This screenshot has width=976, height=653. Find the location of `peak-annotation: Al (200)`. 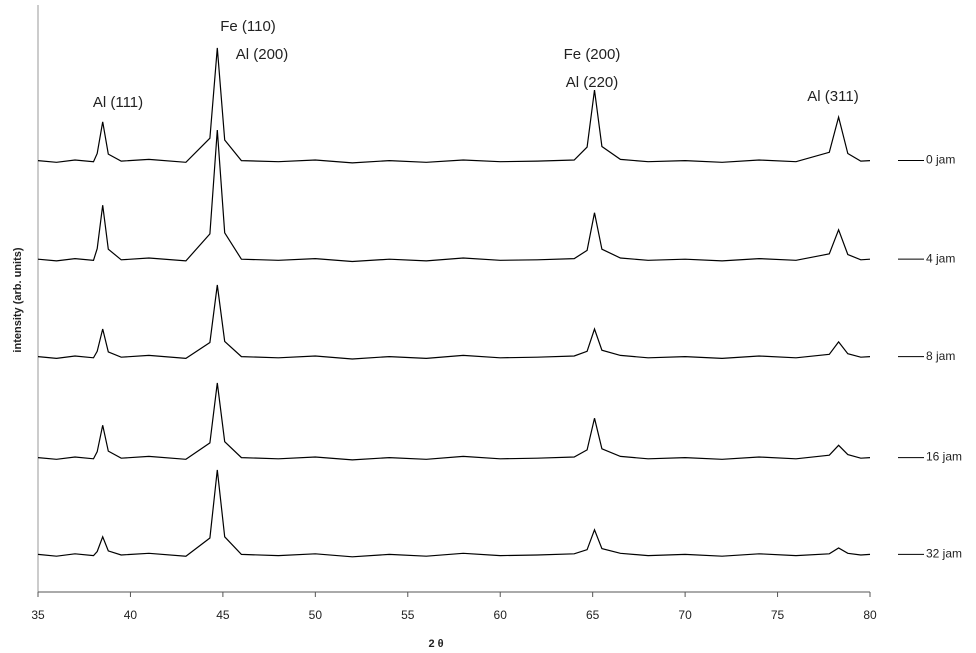

peak-annotation: Al (200) is located at coordinates (262, 54).